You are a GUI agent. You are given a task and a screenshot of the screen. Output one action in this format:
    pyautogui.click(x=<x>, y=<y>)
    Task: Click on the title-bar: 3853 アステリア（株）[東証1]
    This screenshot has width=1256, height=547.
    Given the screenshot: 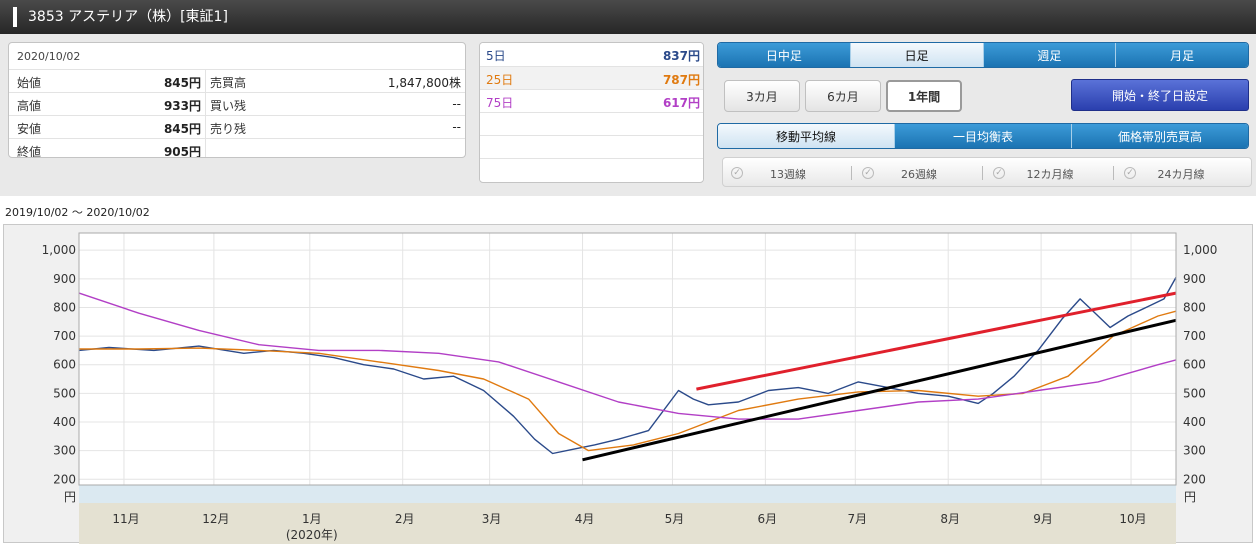 What is the action you would take?
    pyautogui.click(x=628, y=17)
    